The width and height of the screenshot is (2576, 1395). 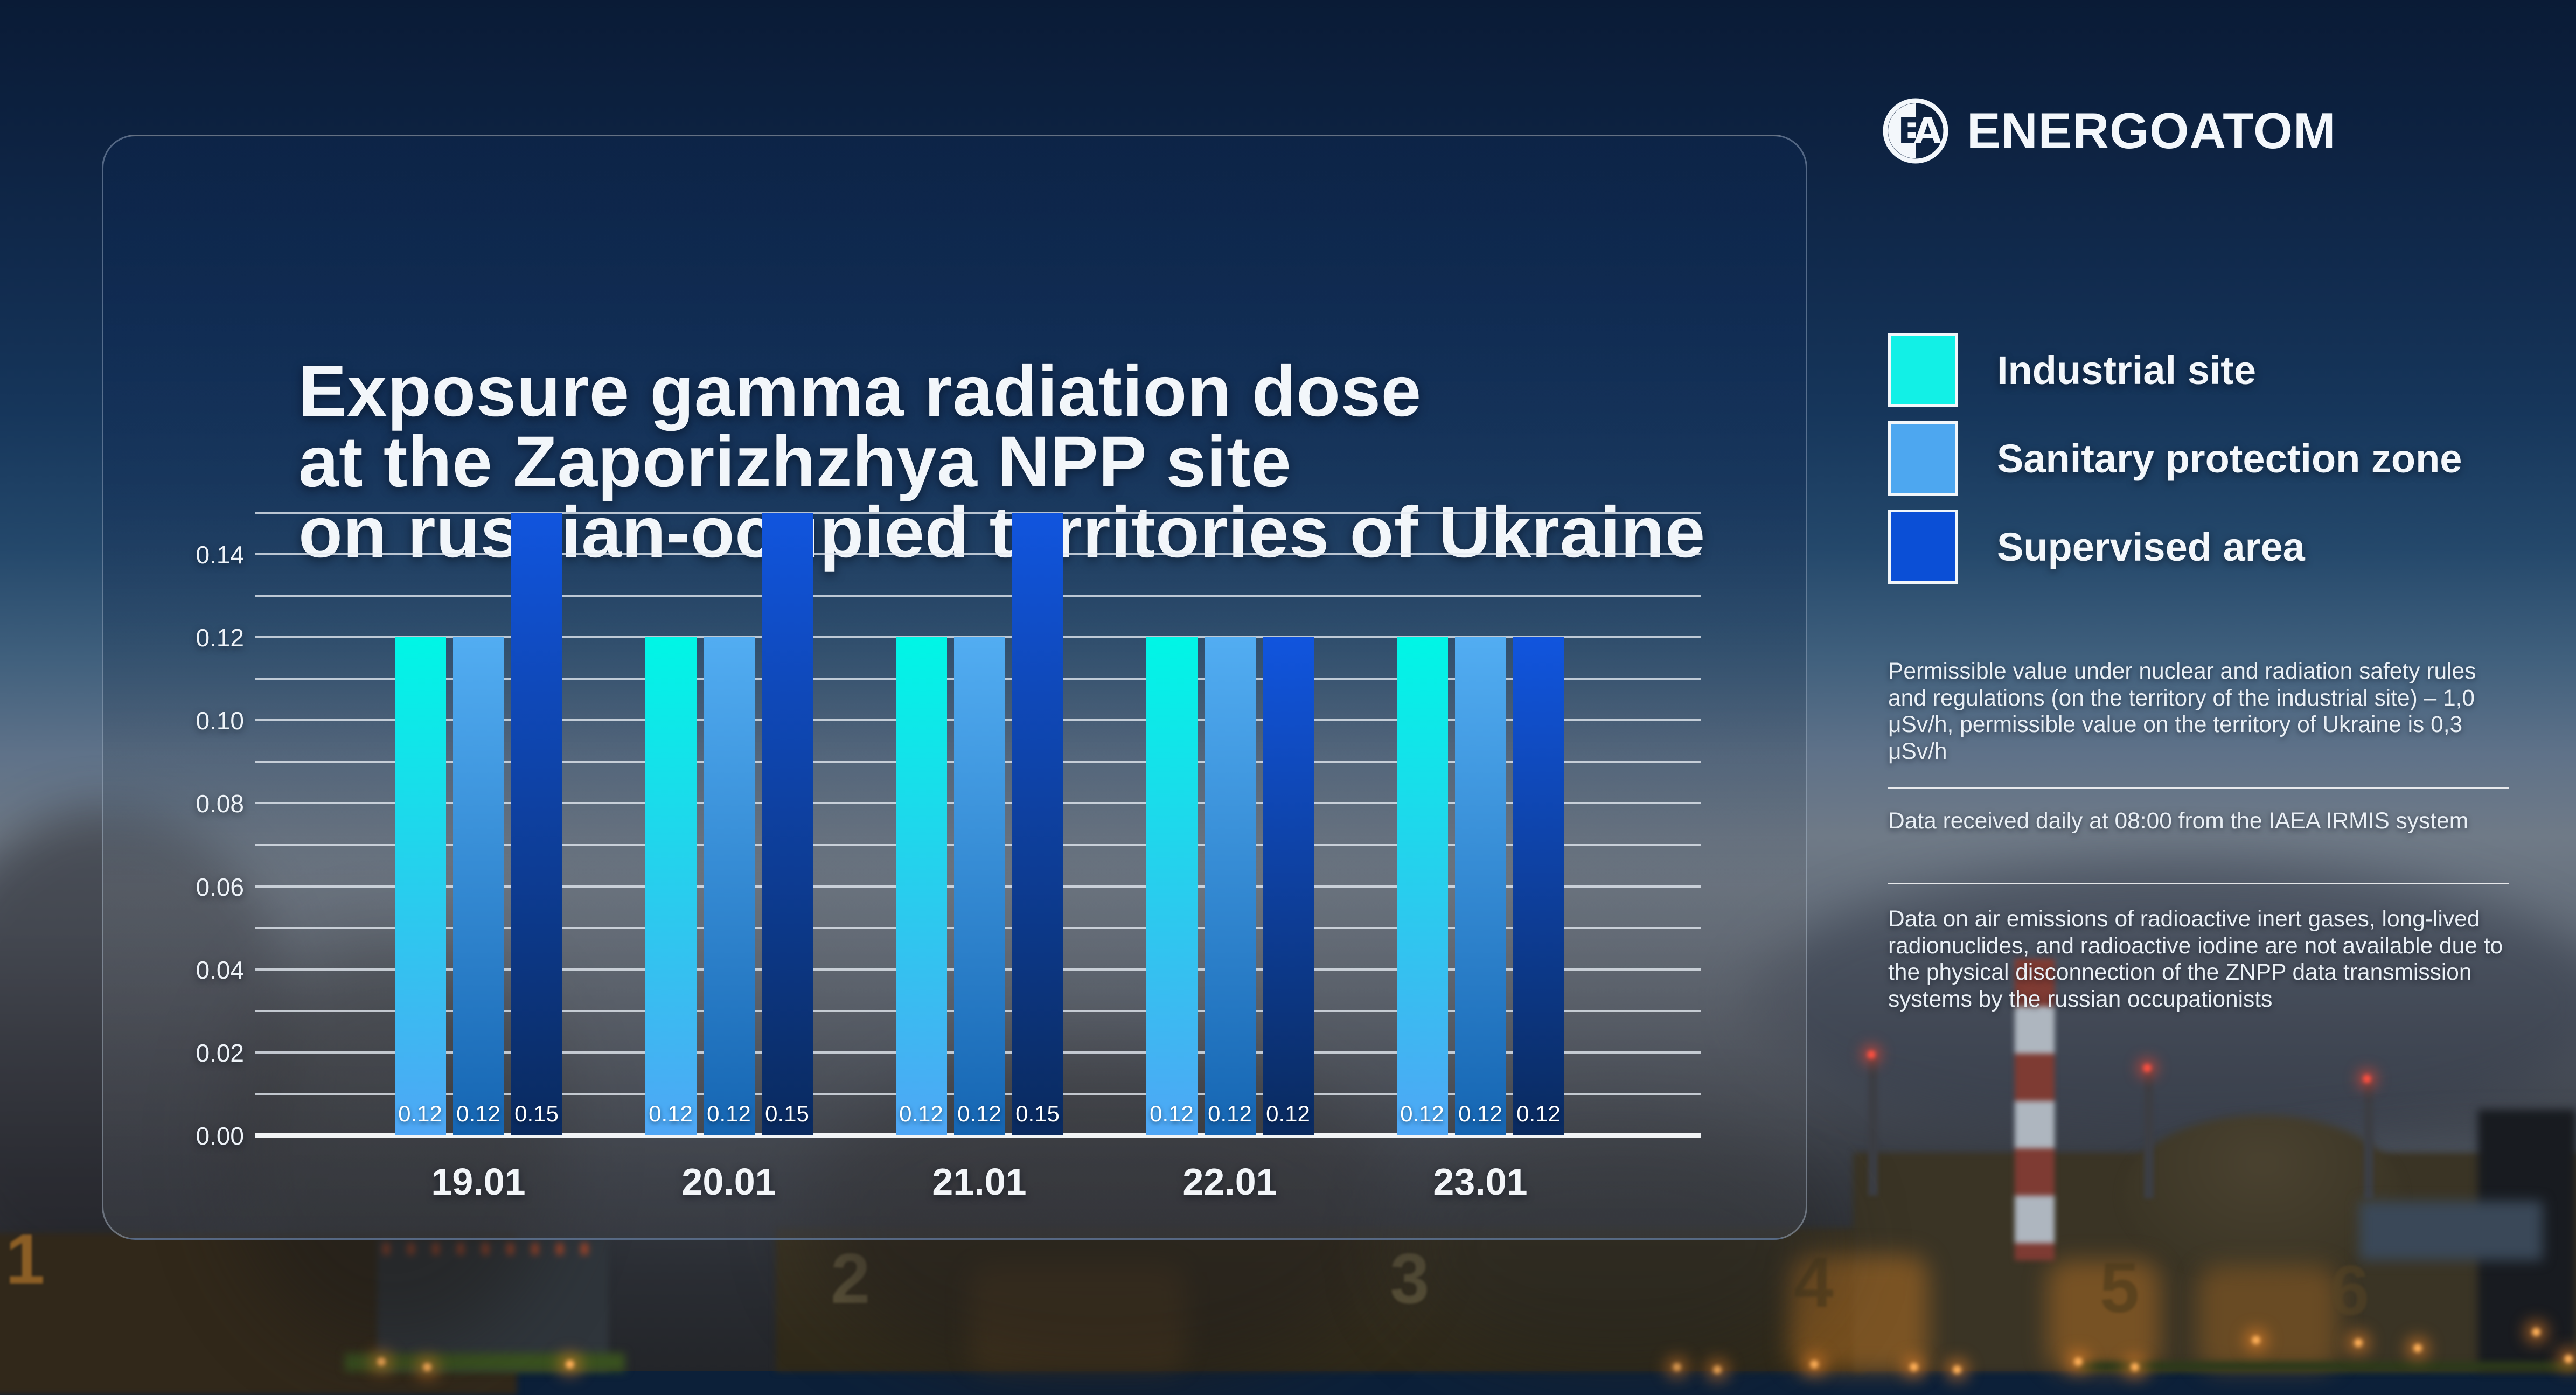 I want to click on y-axis-tick-label: 0.06, so click(x=220, y=887).